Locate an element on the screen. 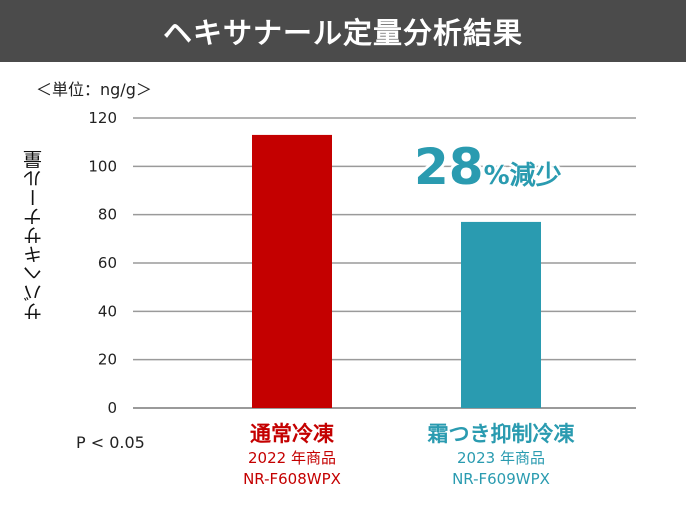 Image resolution: width=686 pixels, height=520 pixels. unit-label: ＜単位：ng/g＞ is located at coordinates (94, 89).